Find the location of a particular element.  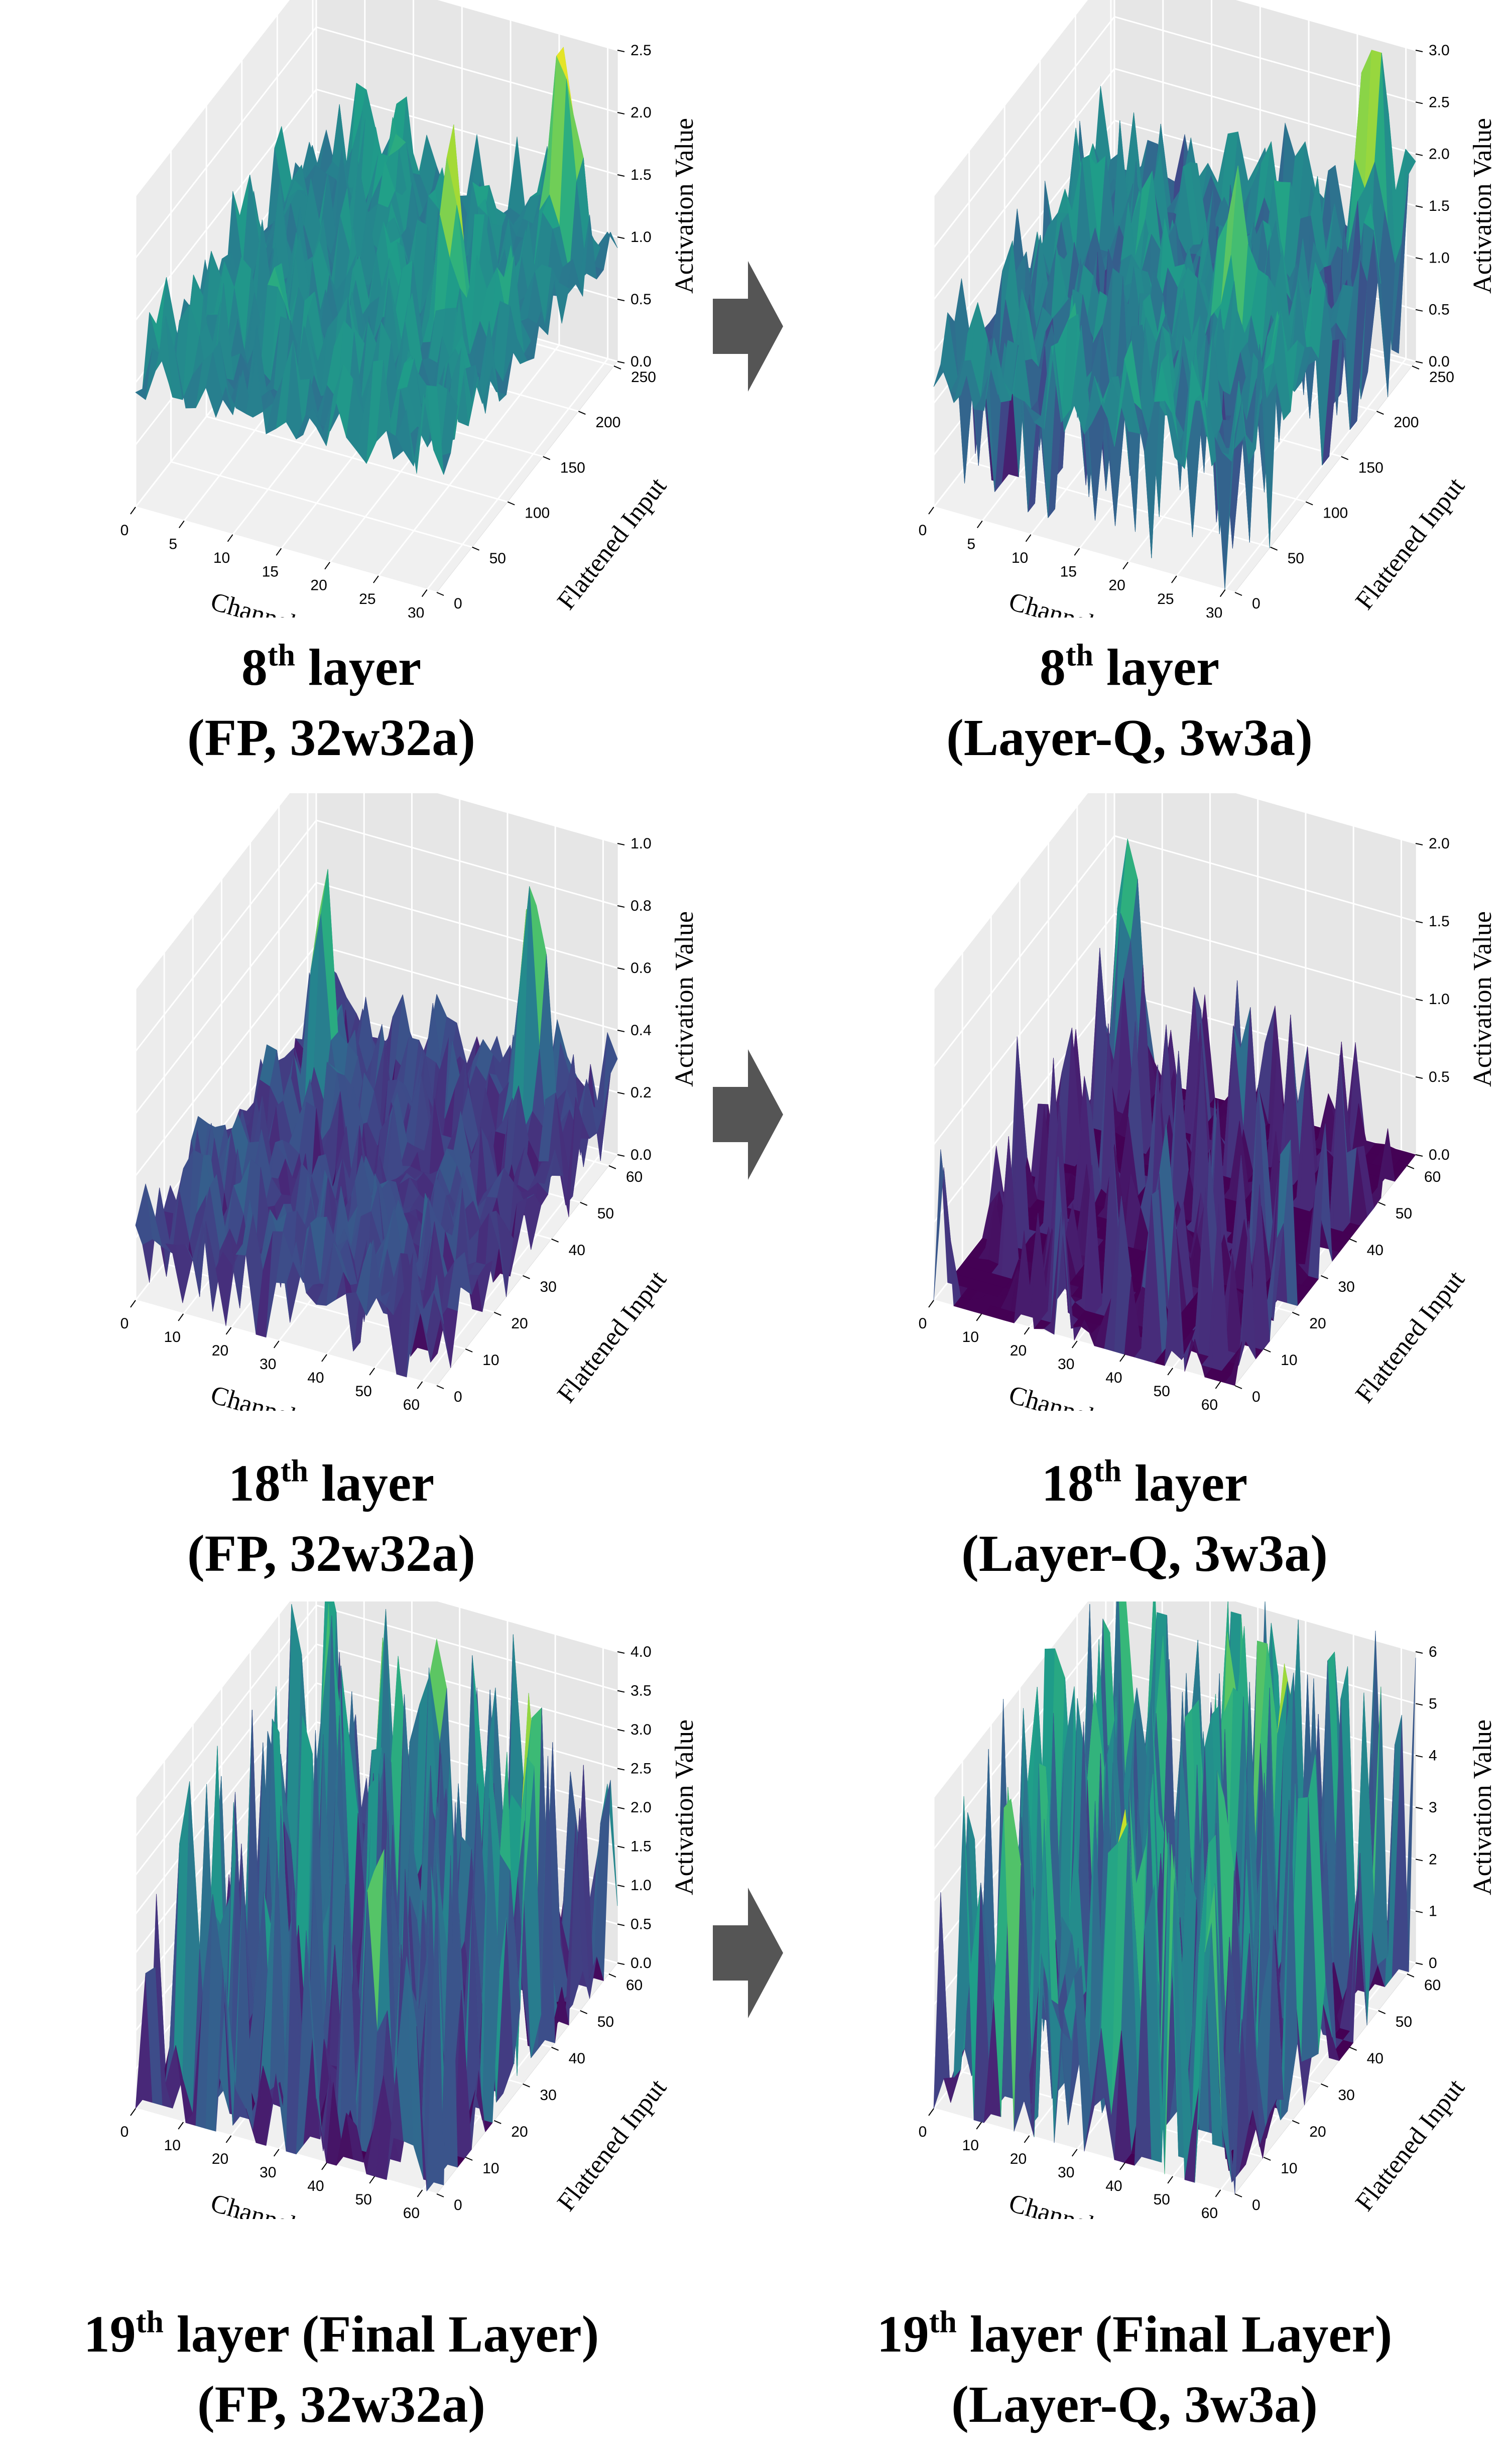

y-tick-label: 60 is located at coordinates (1432, 1177).